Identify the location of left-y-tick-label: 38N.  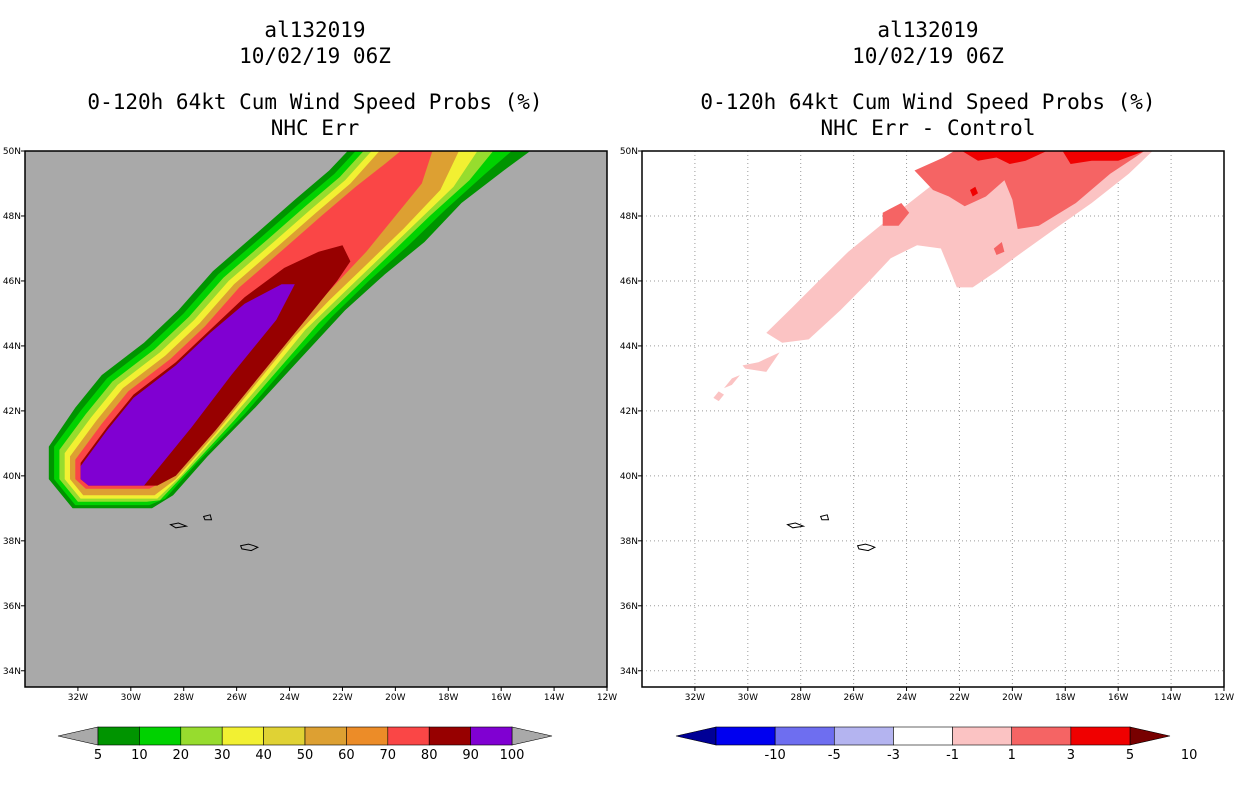
(12, 542).